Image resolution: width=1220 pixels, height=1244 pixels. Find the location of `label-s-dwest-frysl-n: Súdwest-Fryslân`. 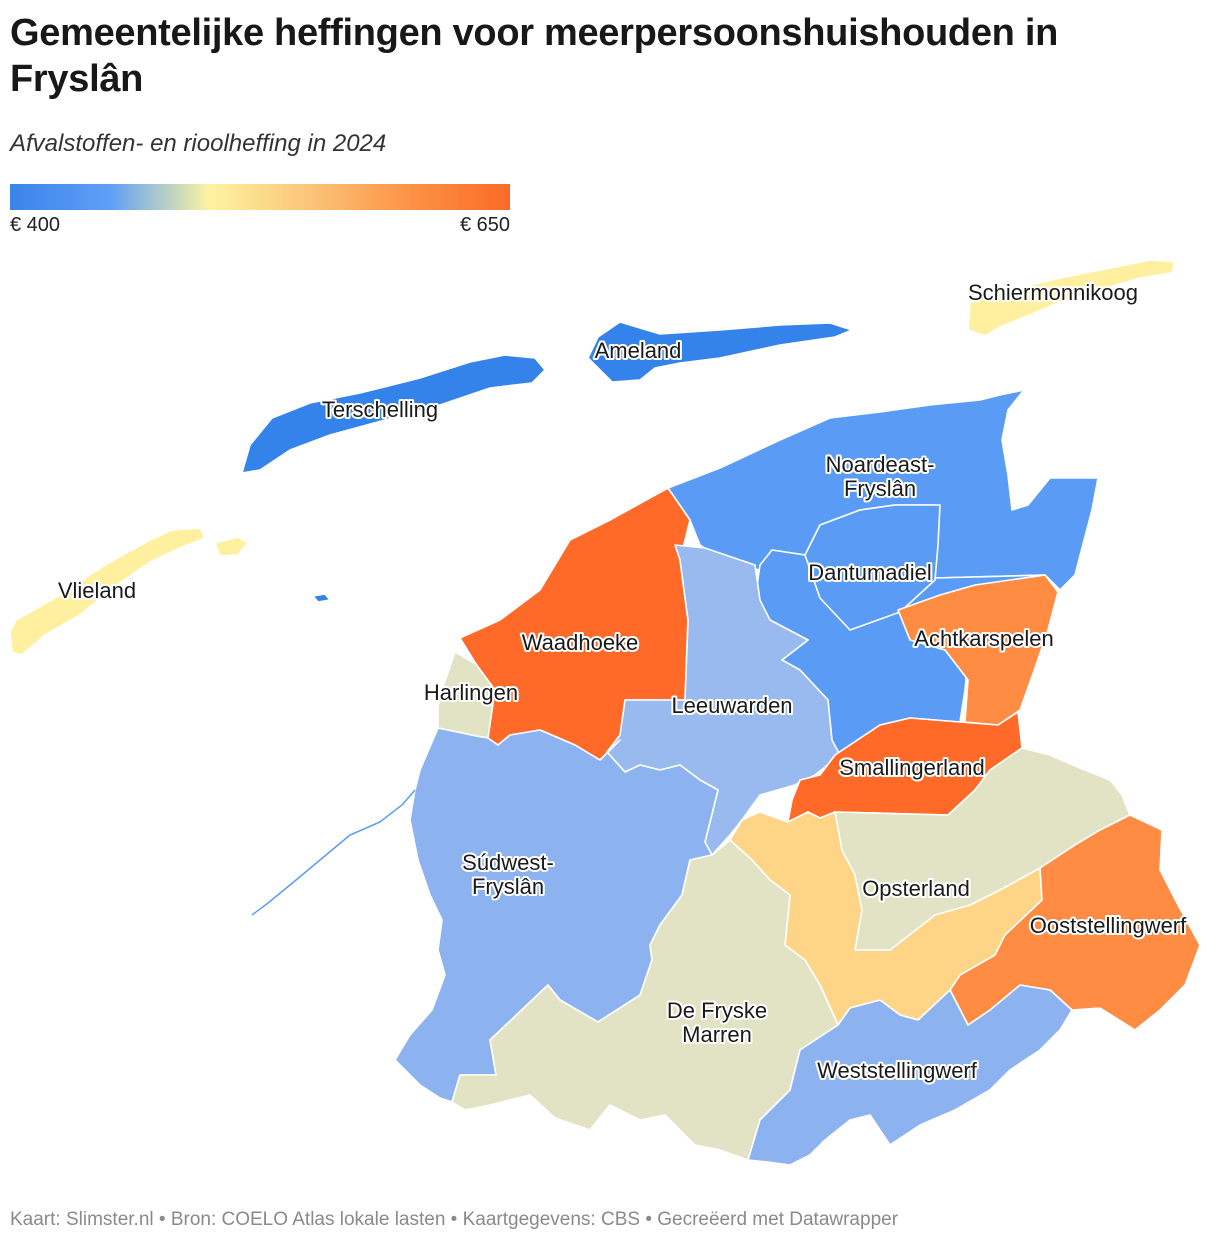

label-s-dwest-frysl-n: Súdwest-Fryslân is located at coordinates (508, 874).